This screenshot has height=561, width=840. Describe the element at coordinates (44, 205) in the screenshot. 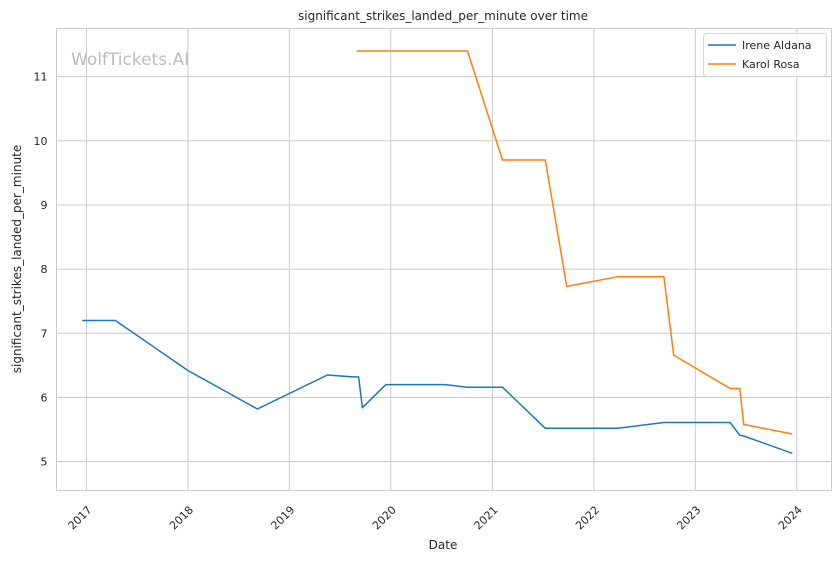

I see `y-tick-label: 9` at that location.